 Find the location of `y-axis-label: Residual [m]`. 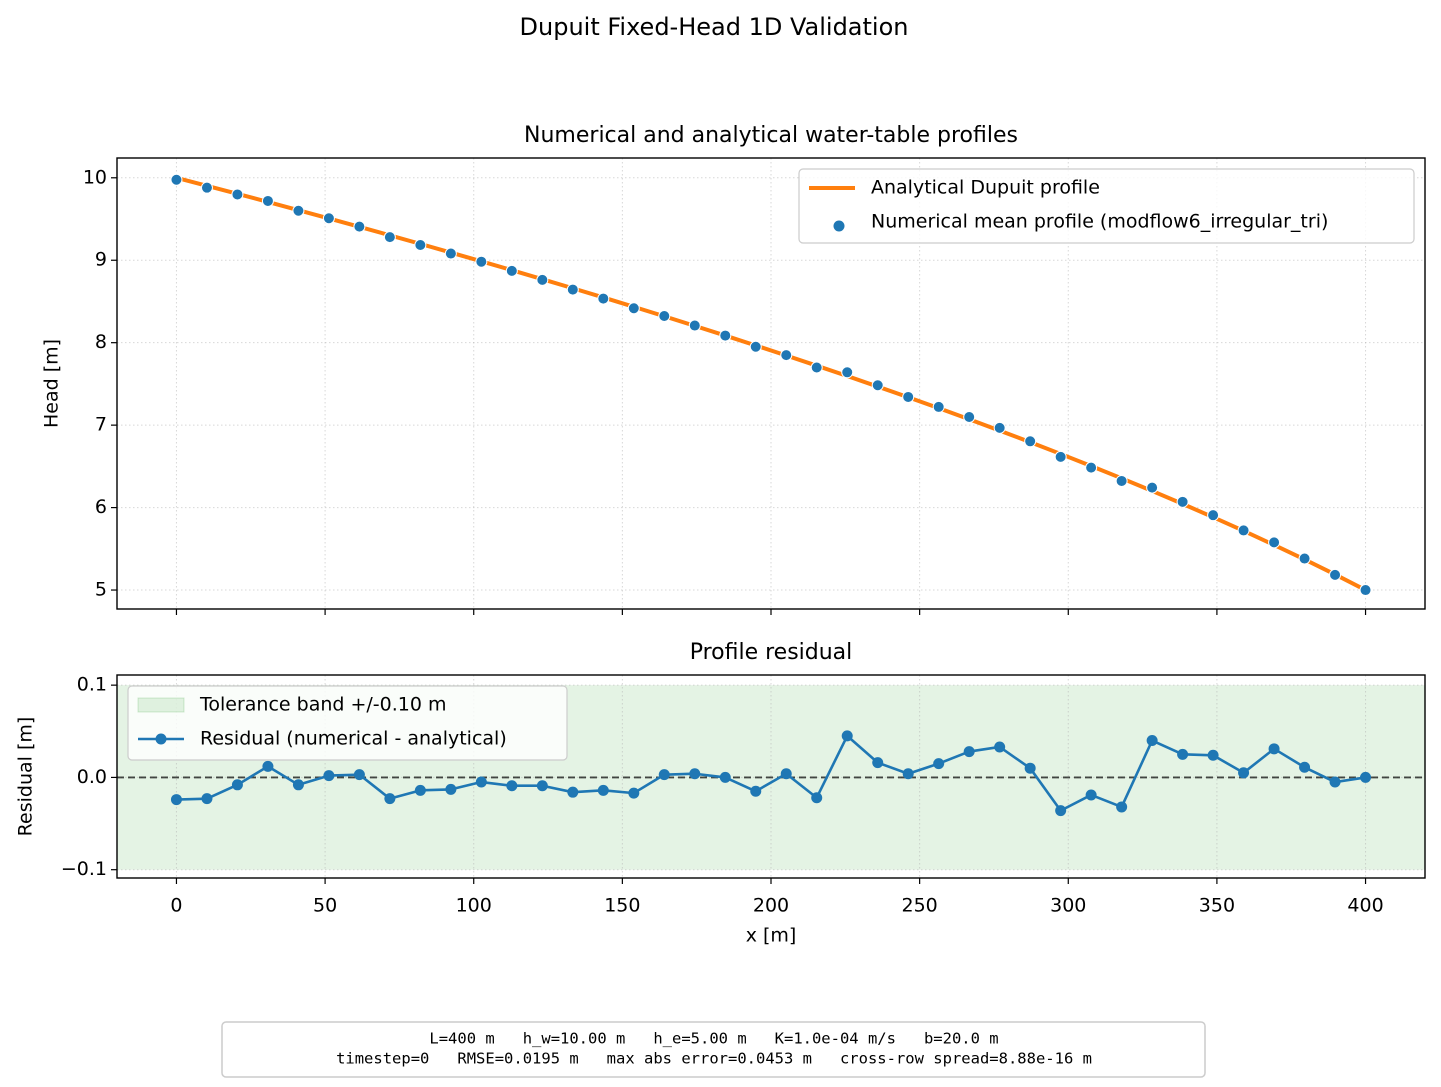

y-axis-label: Residual [m] is located at coordinates (26, 777).